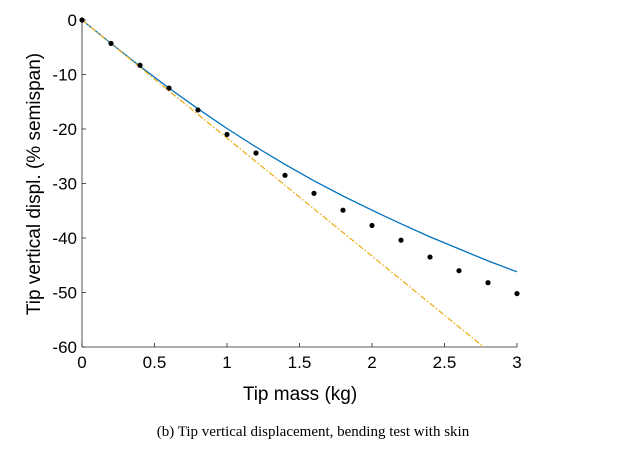 This screenshot has width=626, height=460. I want to click on y-tick-label: 0, so click(72, 20).